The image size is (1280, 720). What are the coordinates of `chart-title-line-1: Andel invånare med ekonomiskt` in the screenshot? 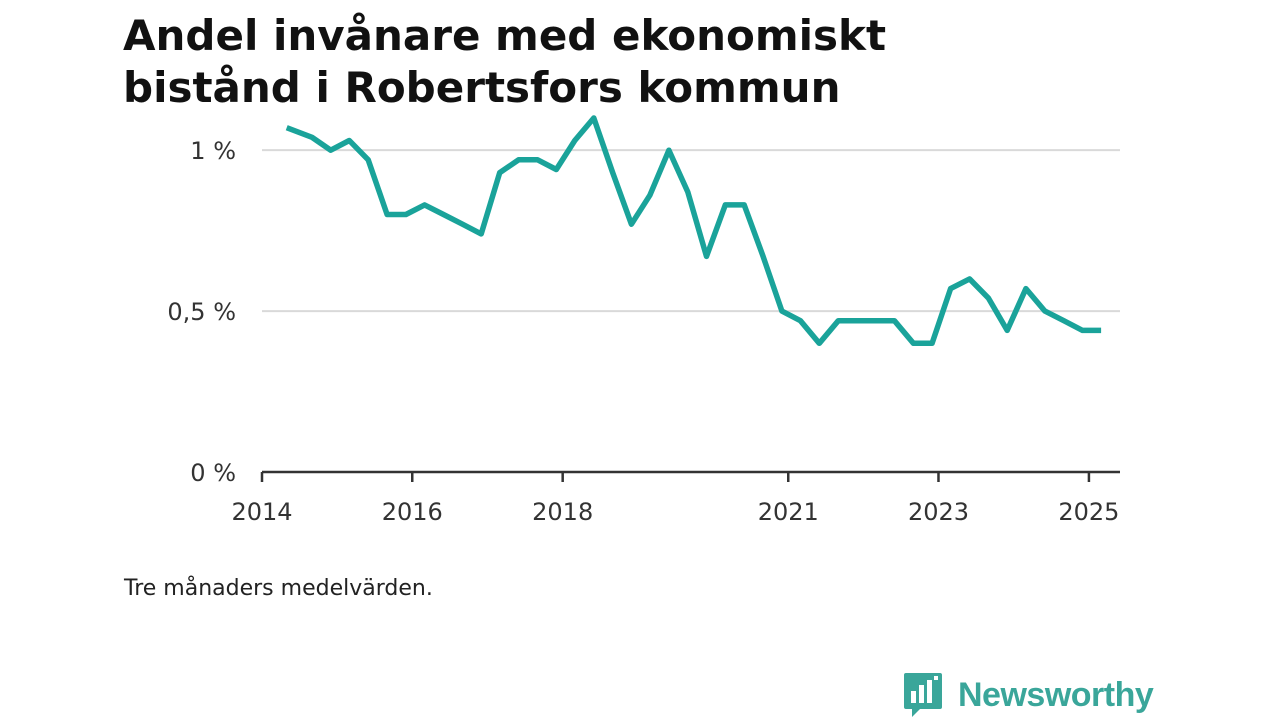 It's located at (505, 35).